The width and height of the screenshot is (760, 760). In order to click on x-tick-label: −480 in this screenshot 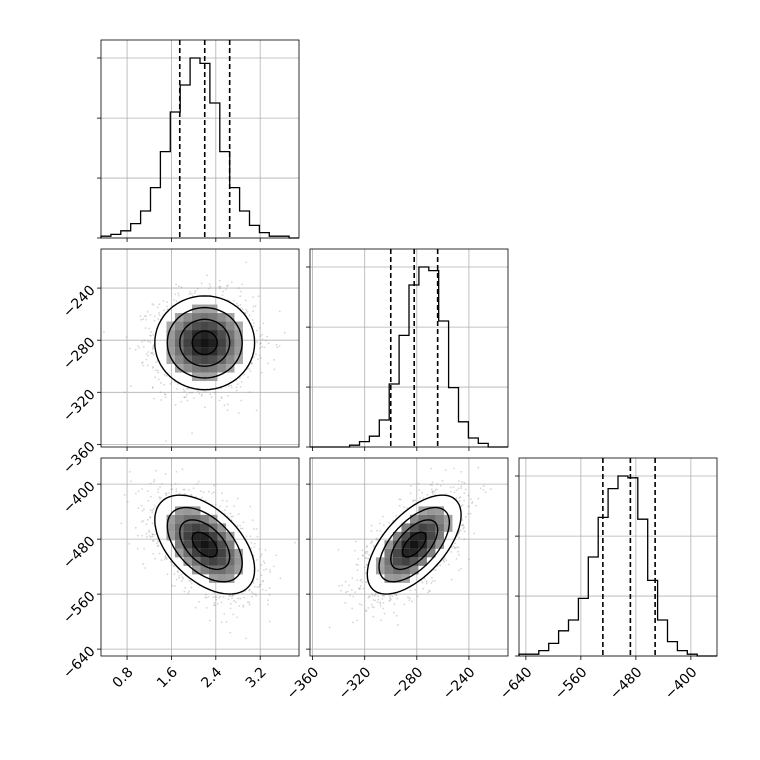, I will do `click(626, 683)`.